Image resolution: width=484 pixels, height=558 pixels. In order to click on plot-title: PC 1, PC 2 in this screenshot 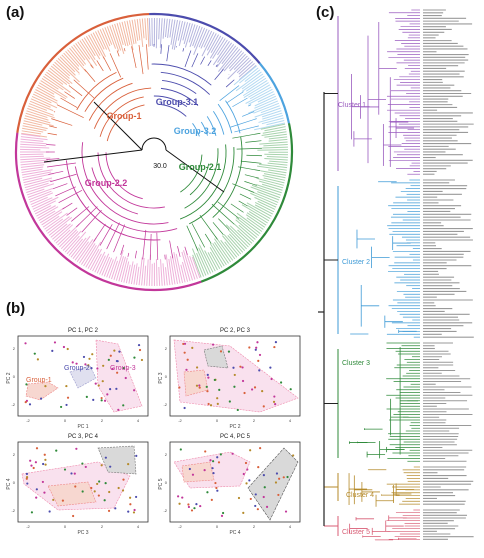, I will do `click(83, 331)`.